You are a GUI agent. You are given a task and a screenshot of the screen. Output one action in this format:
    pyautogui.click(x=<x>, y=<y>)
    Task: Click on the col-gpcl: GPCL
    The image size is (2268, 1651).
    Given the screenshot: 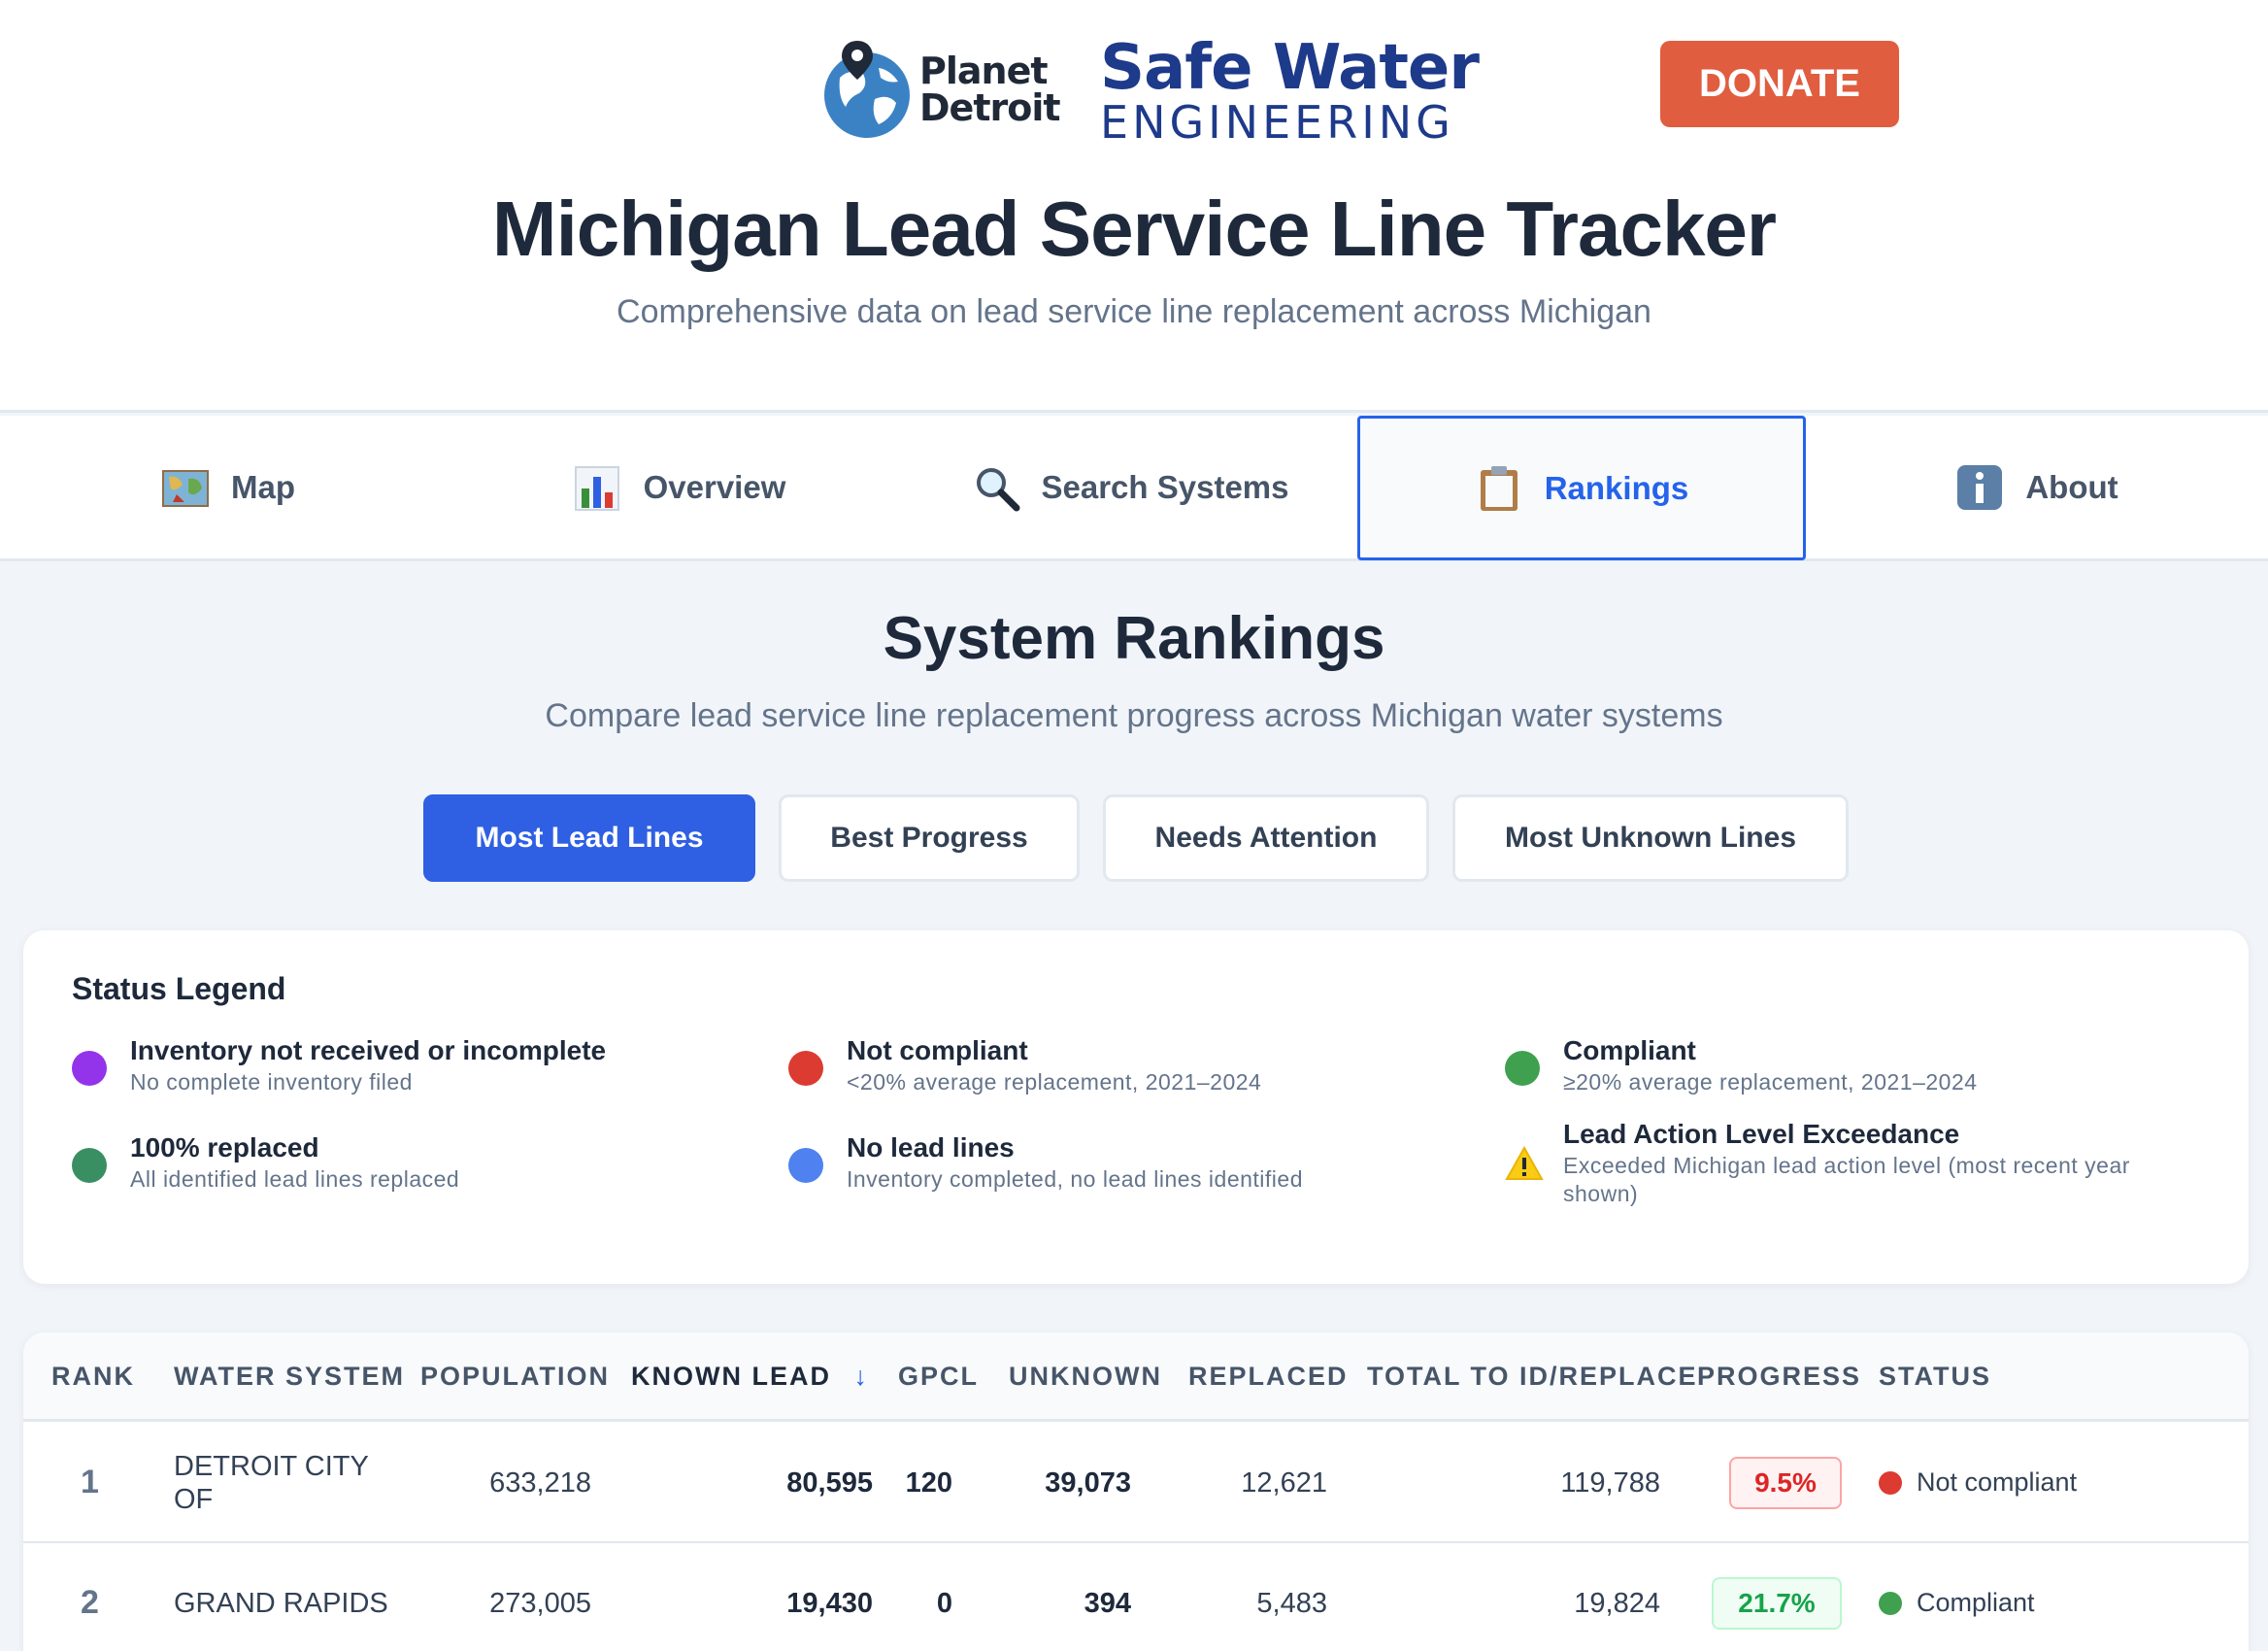 What is the action you would take?
    pyautogui.click(x=939, y=1376)
    